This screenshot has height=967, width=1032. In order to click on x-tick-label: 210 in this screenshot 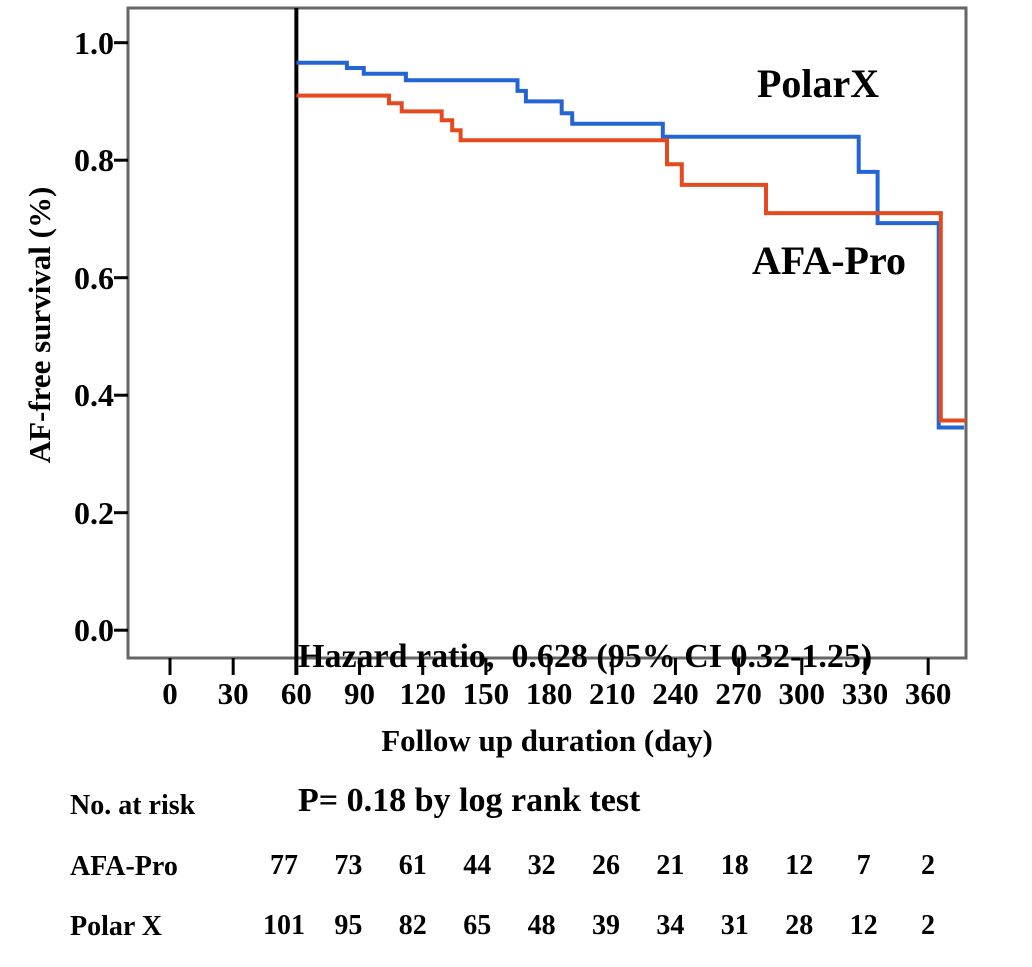, I will do `click(612, 693)`.